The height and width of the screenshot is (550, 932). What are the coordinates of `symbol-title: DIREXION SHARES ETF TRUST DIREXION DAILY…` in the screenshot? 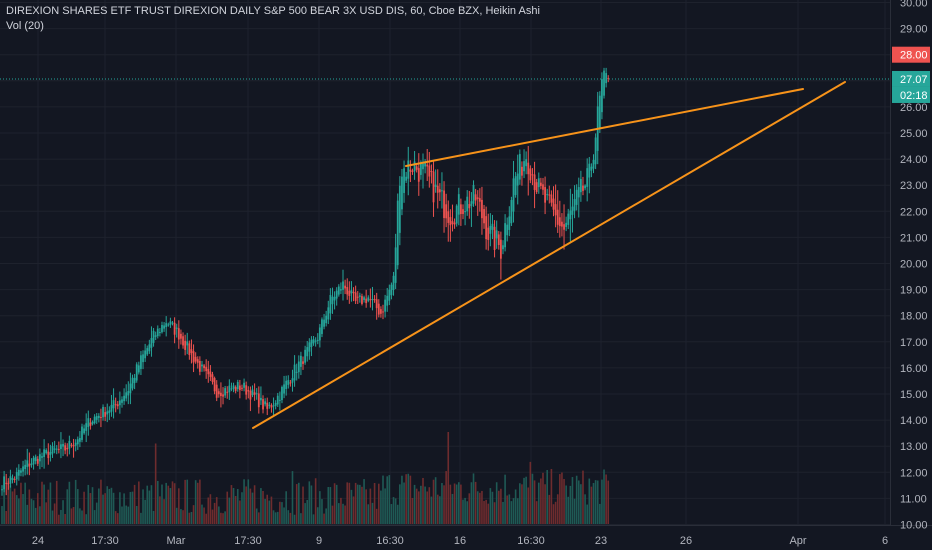 It's located at (273, 11).